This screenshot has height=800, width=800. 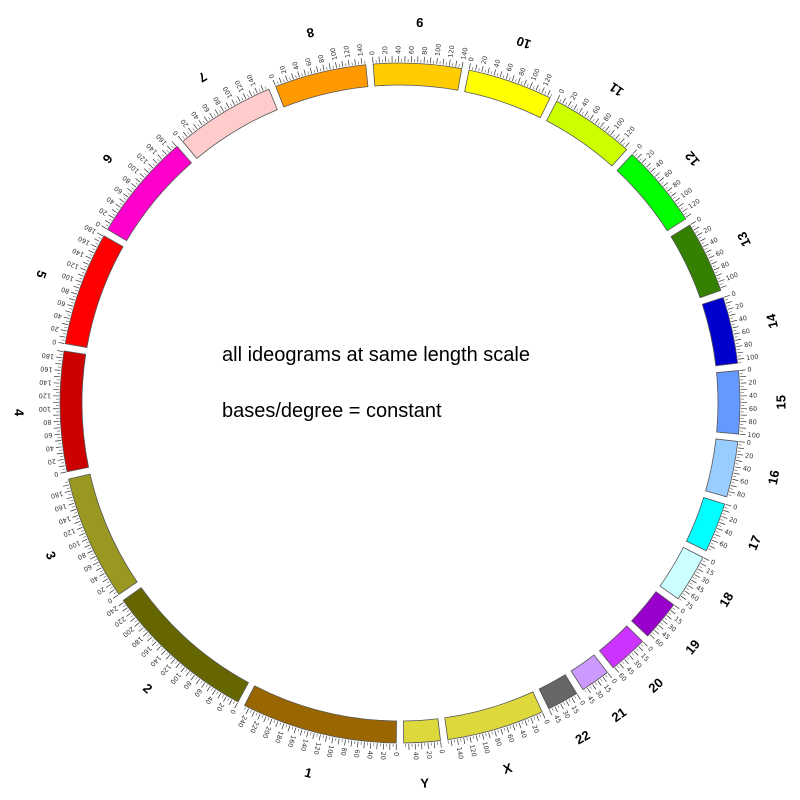 I want to click on ideogram-chr14: 0 20 40 60 80 100 14, so click(x=741, y=328).